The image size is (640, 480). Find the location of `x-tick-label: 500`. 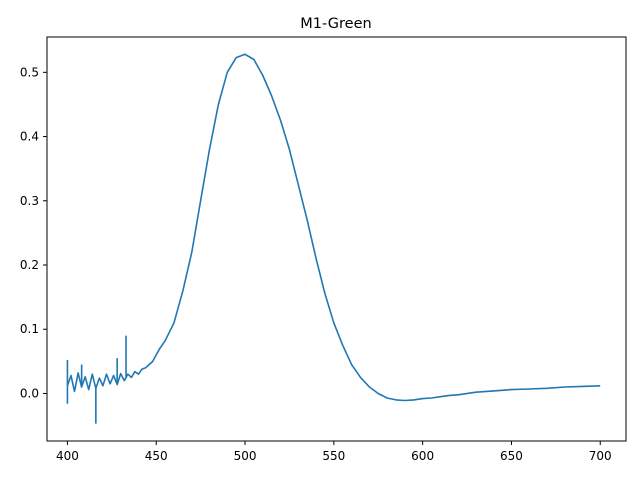

x-tick-label: 500 is located at coordinates (245, 456).